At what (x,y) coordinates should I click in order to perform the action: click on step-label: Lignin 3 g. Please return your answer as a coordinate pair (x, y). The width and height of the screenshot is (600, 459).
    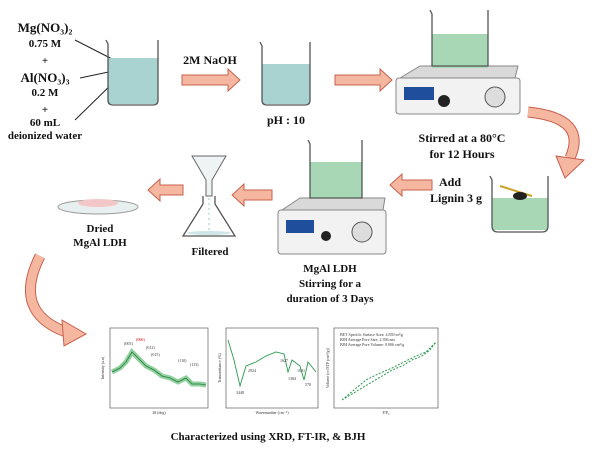
    Looking at the image, I should click on (456, 198).